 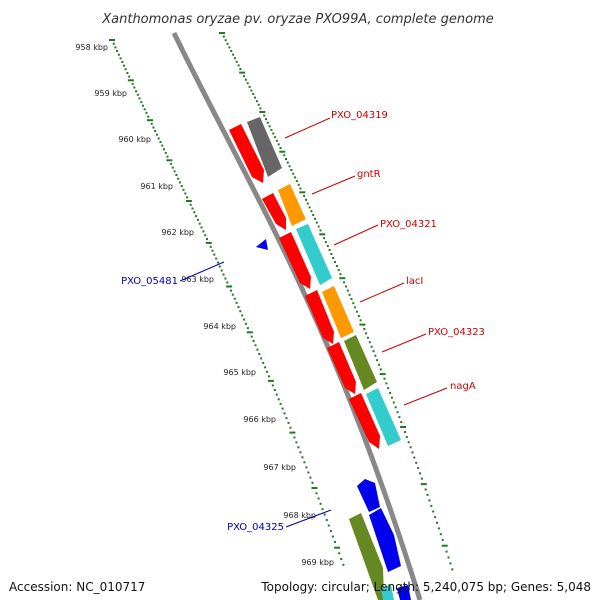 I want to click on tick-label: 963 kbp, so click(x=197, y=279).